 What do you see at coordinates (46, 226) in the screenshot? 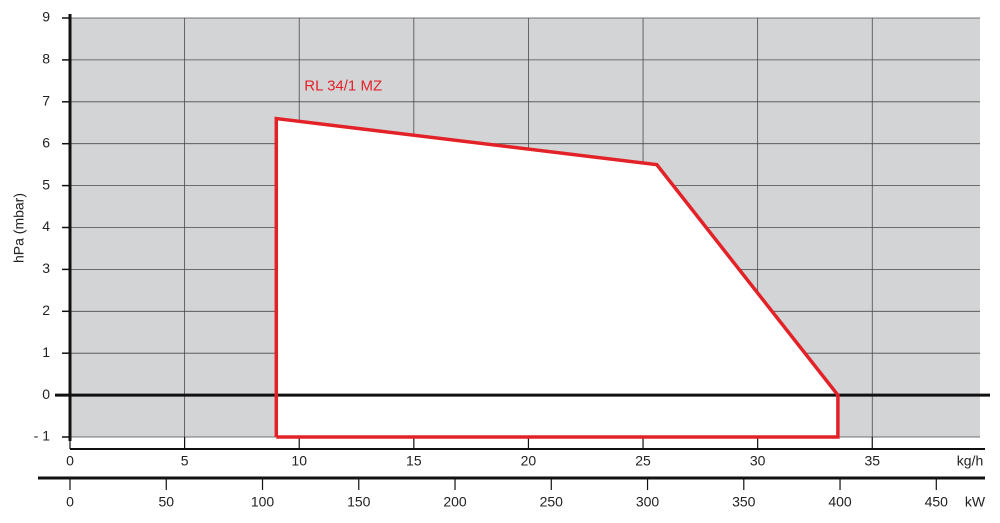
I see `y-tick-label: 4` at bounding box center [46, 226].